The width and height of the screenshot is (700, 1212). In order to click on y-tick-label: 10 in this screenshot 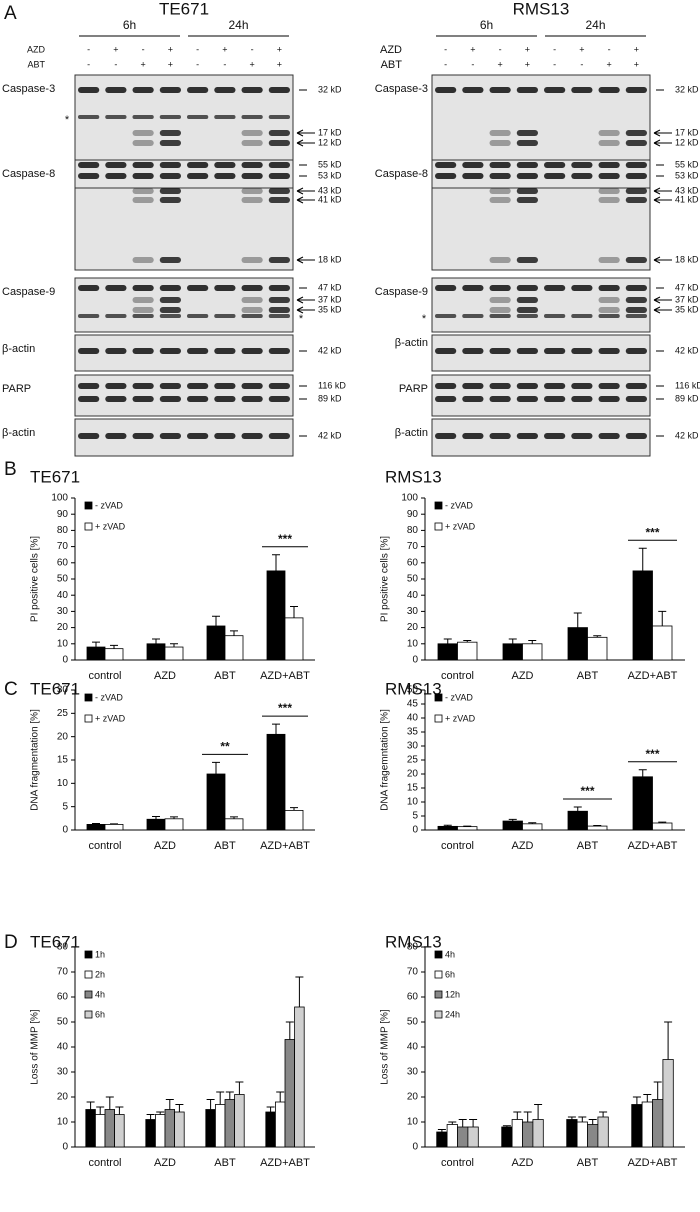, I will do `click(63, 1122)`.